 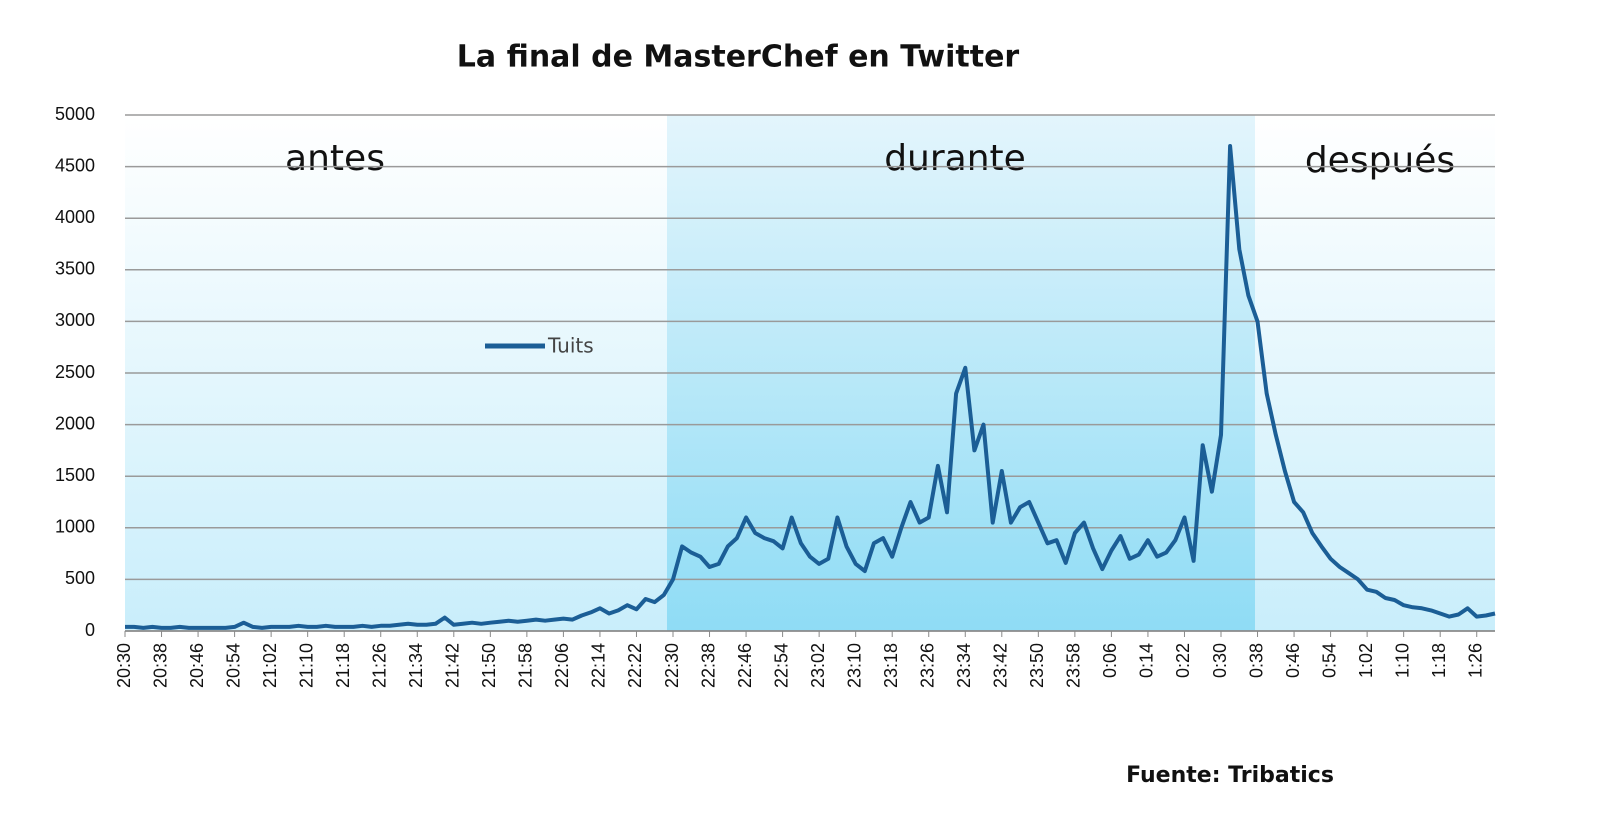 What do you see at coordinates (526, 665) in the screenshot?
I see `x-tick-label: 21:58` at bounding box center [526, 665].